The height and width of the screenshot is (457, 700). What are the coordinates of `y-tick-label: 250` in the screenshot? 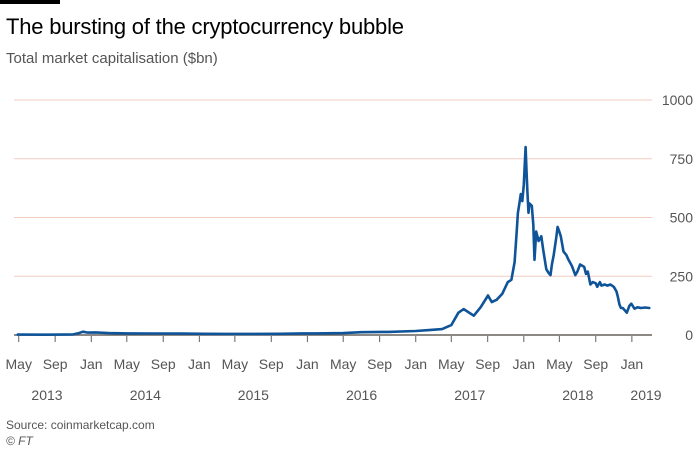 It's located at (682, 276).